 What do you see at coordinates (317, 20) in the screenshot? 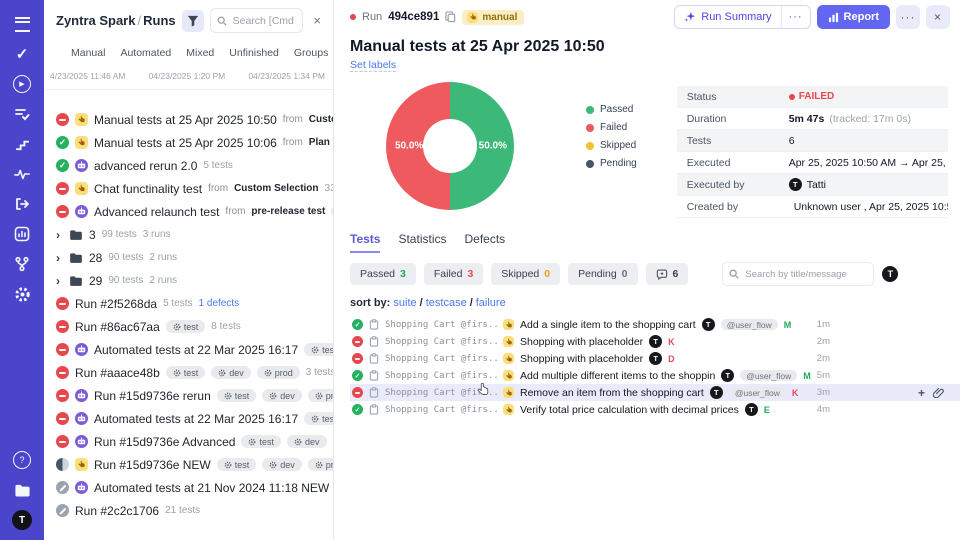
I see `panel-close-button: ×` at bounding box center [317, 20].